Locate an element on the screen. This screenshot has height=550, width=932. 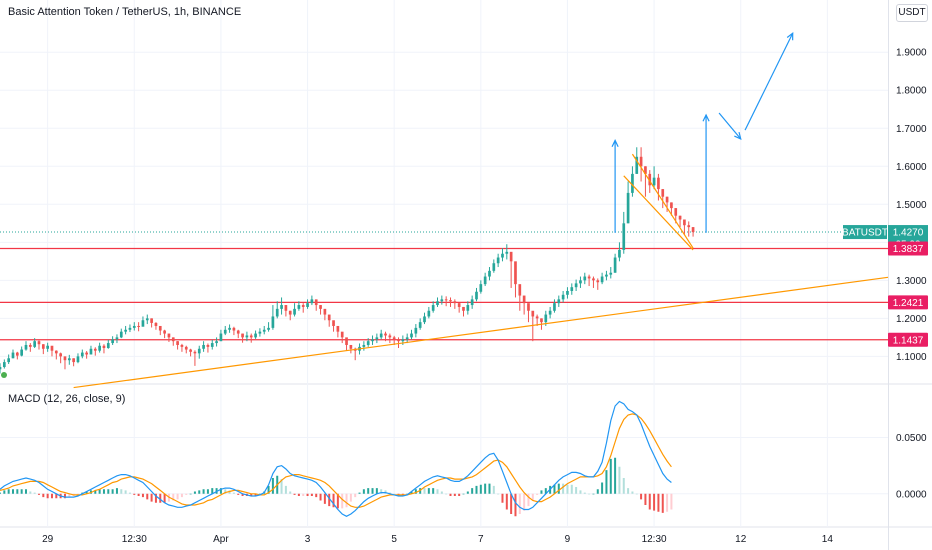
signal-line is located at coordinates (336, 460).